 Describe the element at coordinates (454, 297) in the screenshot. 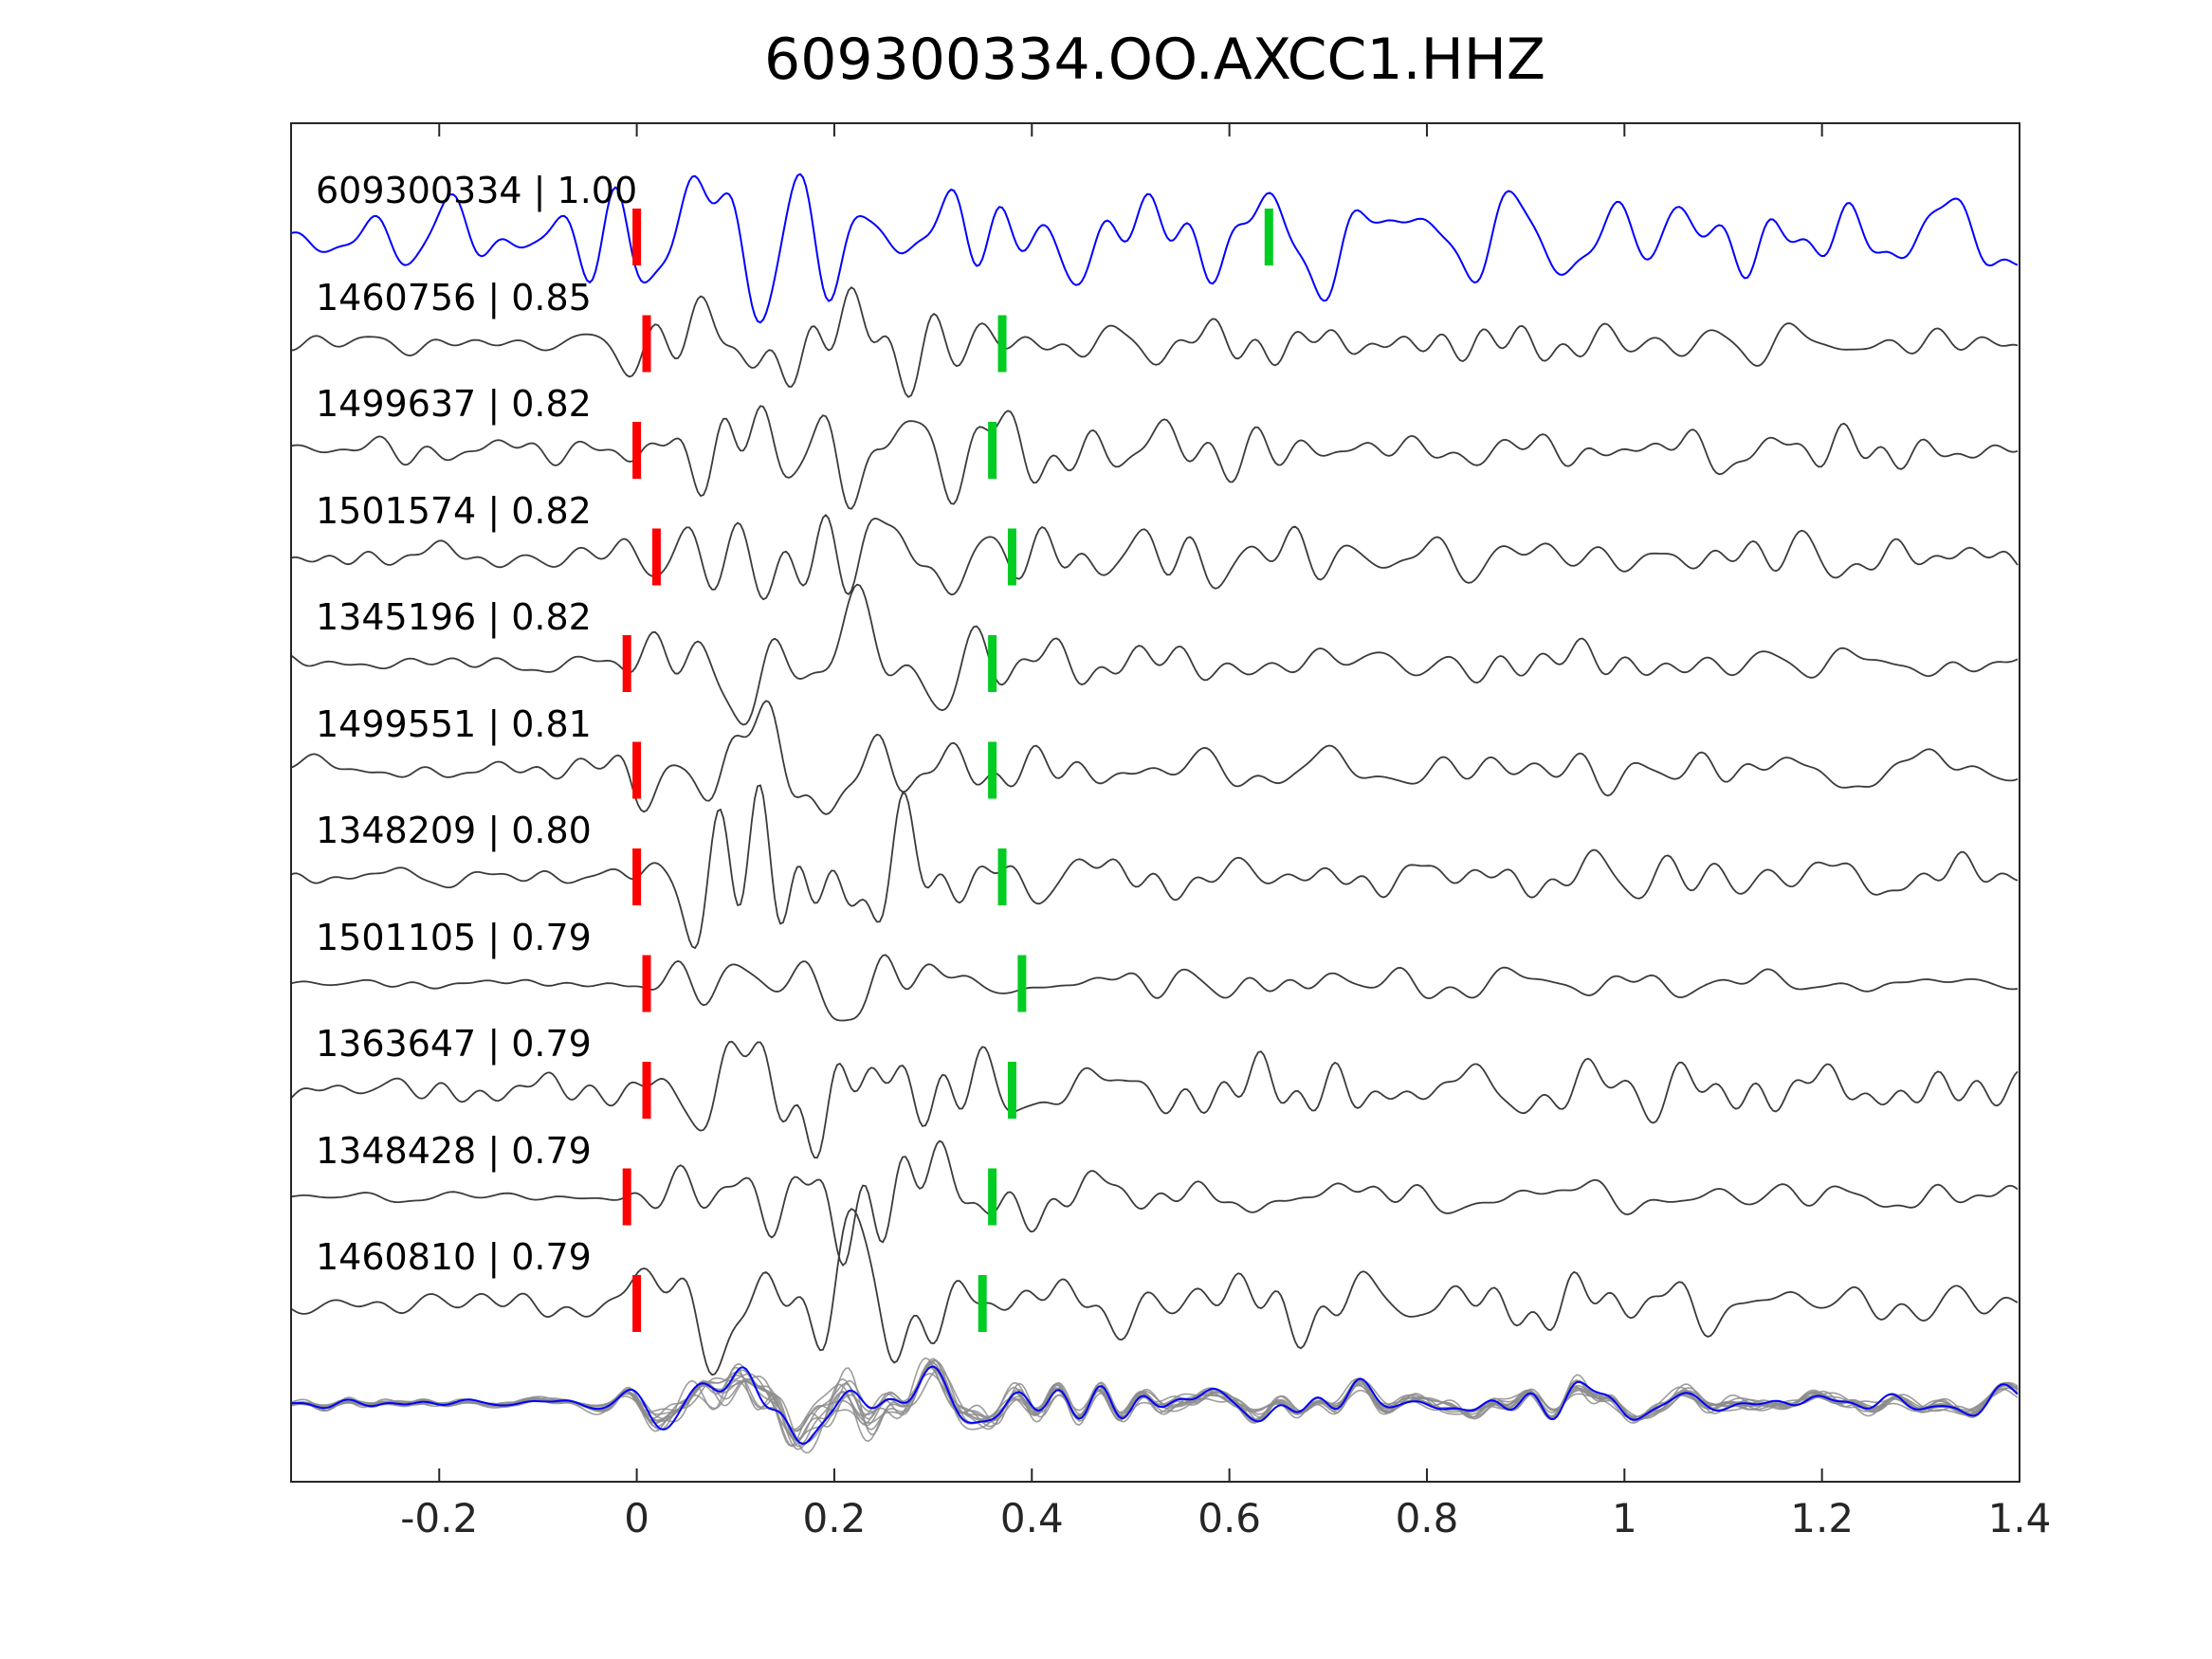

I see `trace-label: 1460756 | 0.85` at that location.